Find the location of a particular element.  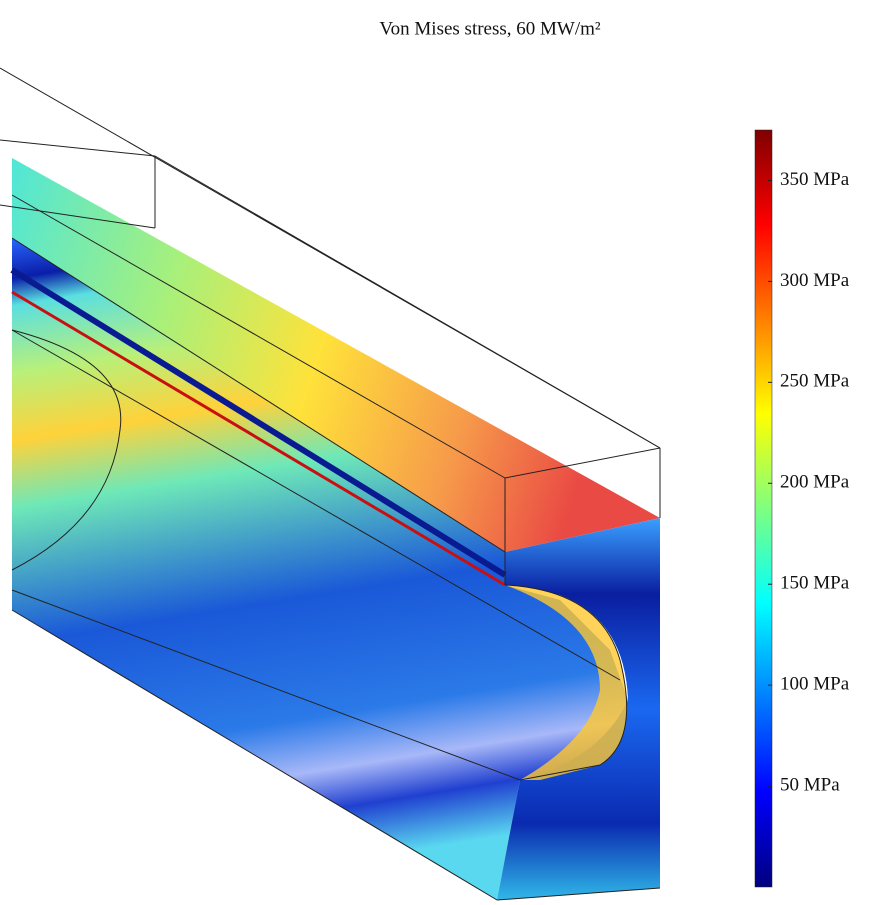

end-face is located at coordinates (578, 709).